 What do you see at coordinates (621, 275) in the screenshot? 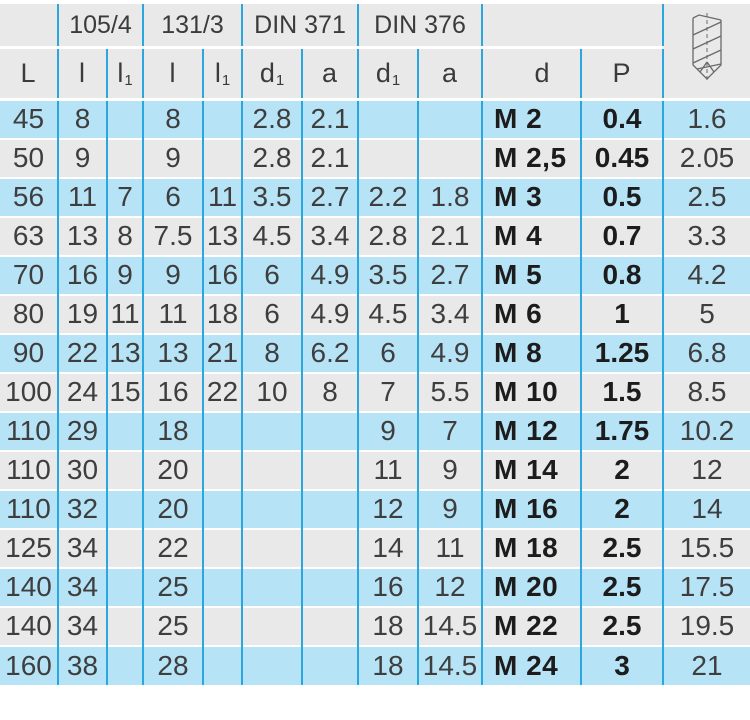
I see `table-cell: 0.8` at bounding box center [621, 275].